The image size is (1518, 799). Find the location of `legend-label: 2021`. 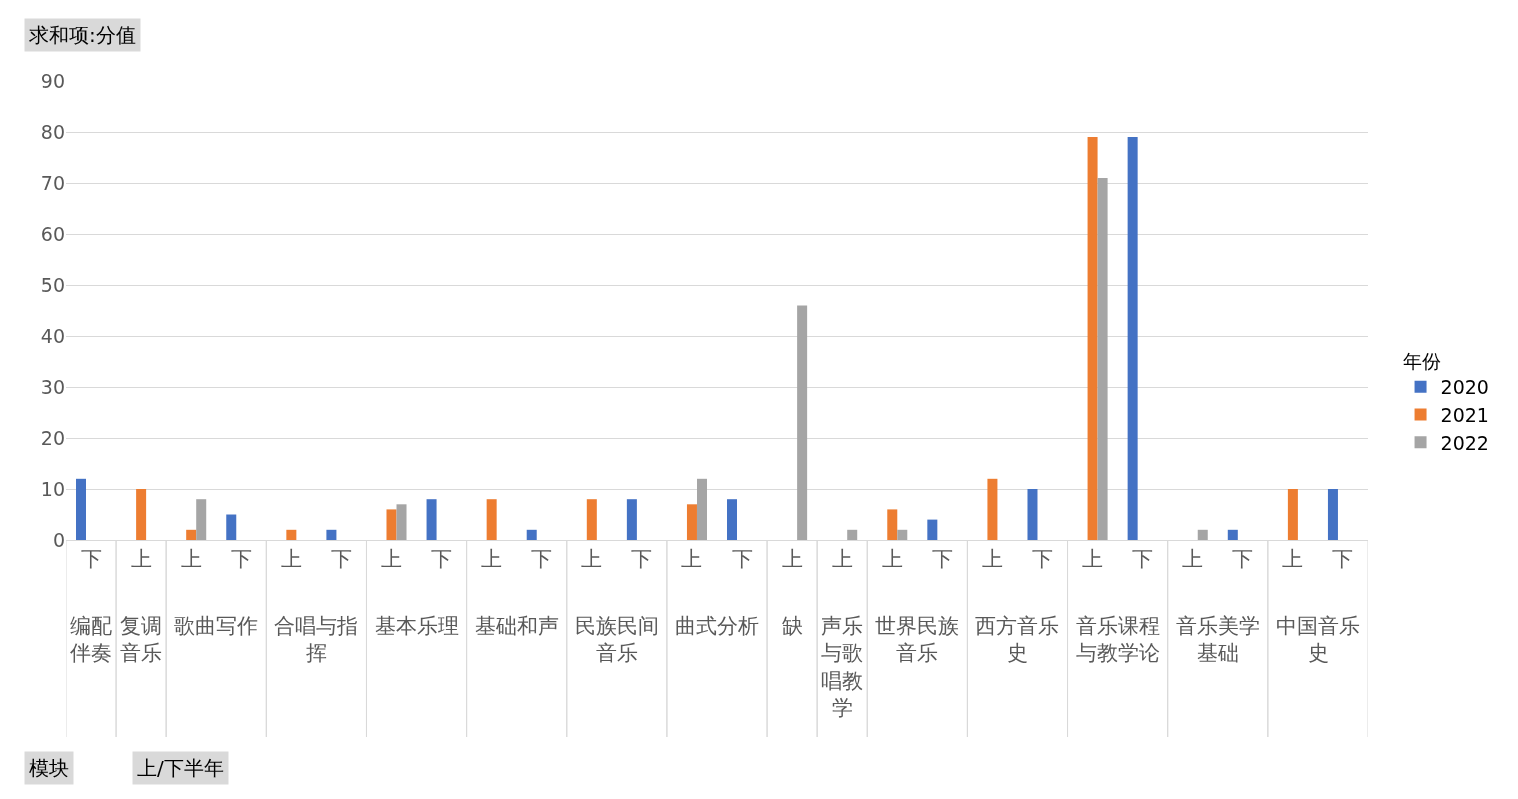

legend-label: 2021 is located at coordinates (1464, 414).